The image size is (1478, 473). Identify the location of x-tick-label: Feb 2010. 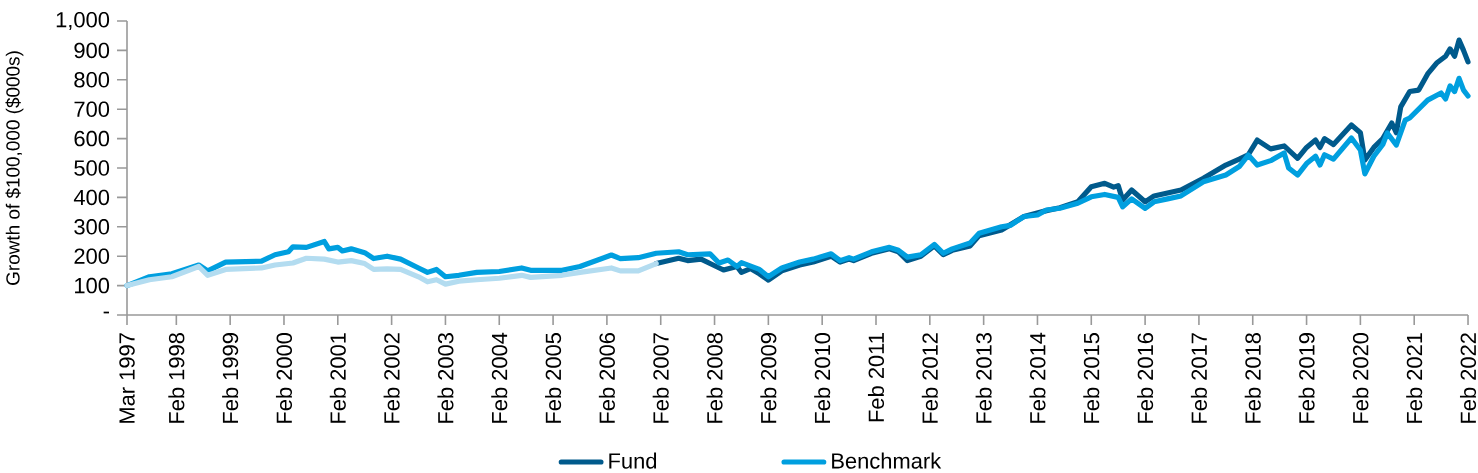
(822, 377).